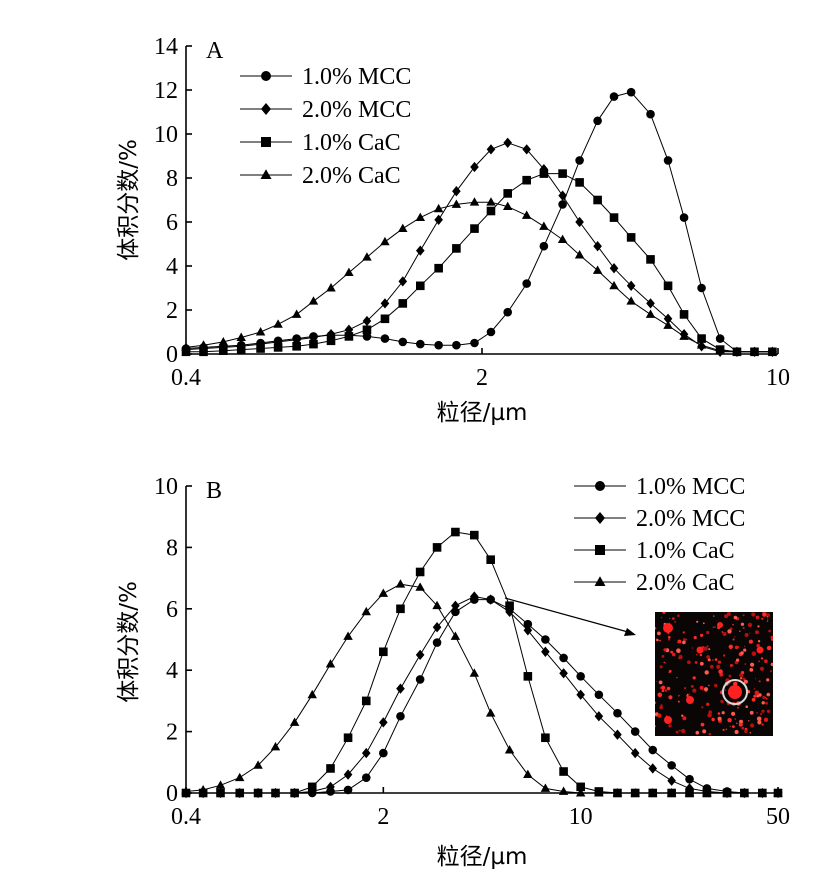 This screenshot has width=838, height=896. What do you see at coordinates (166, 487) in the screenshot?
I see `y-tick-label: 10` at bounding box center [166, 487].